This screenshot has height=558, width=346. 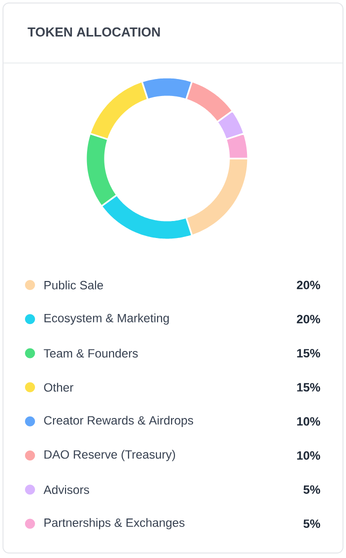 What do you see at coordinates (119, 421) in the screenshot?
I see `legend-label: Creator Rewards & Airdrops` at bounding box center [119, 421].